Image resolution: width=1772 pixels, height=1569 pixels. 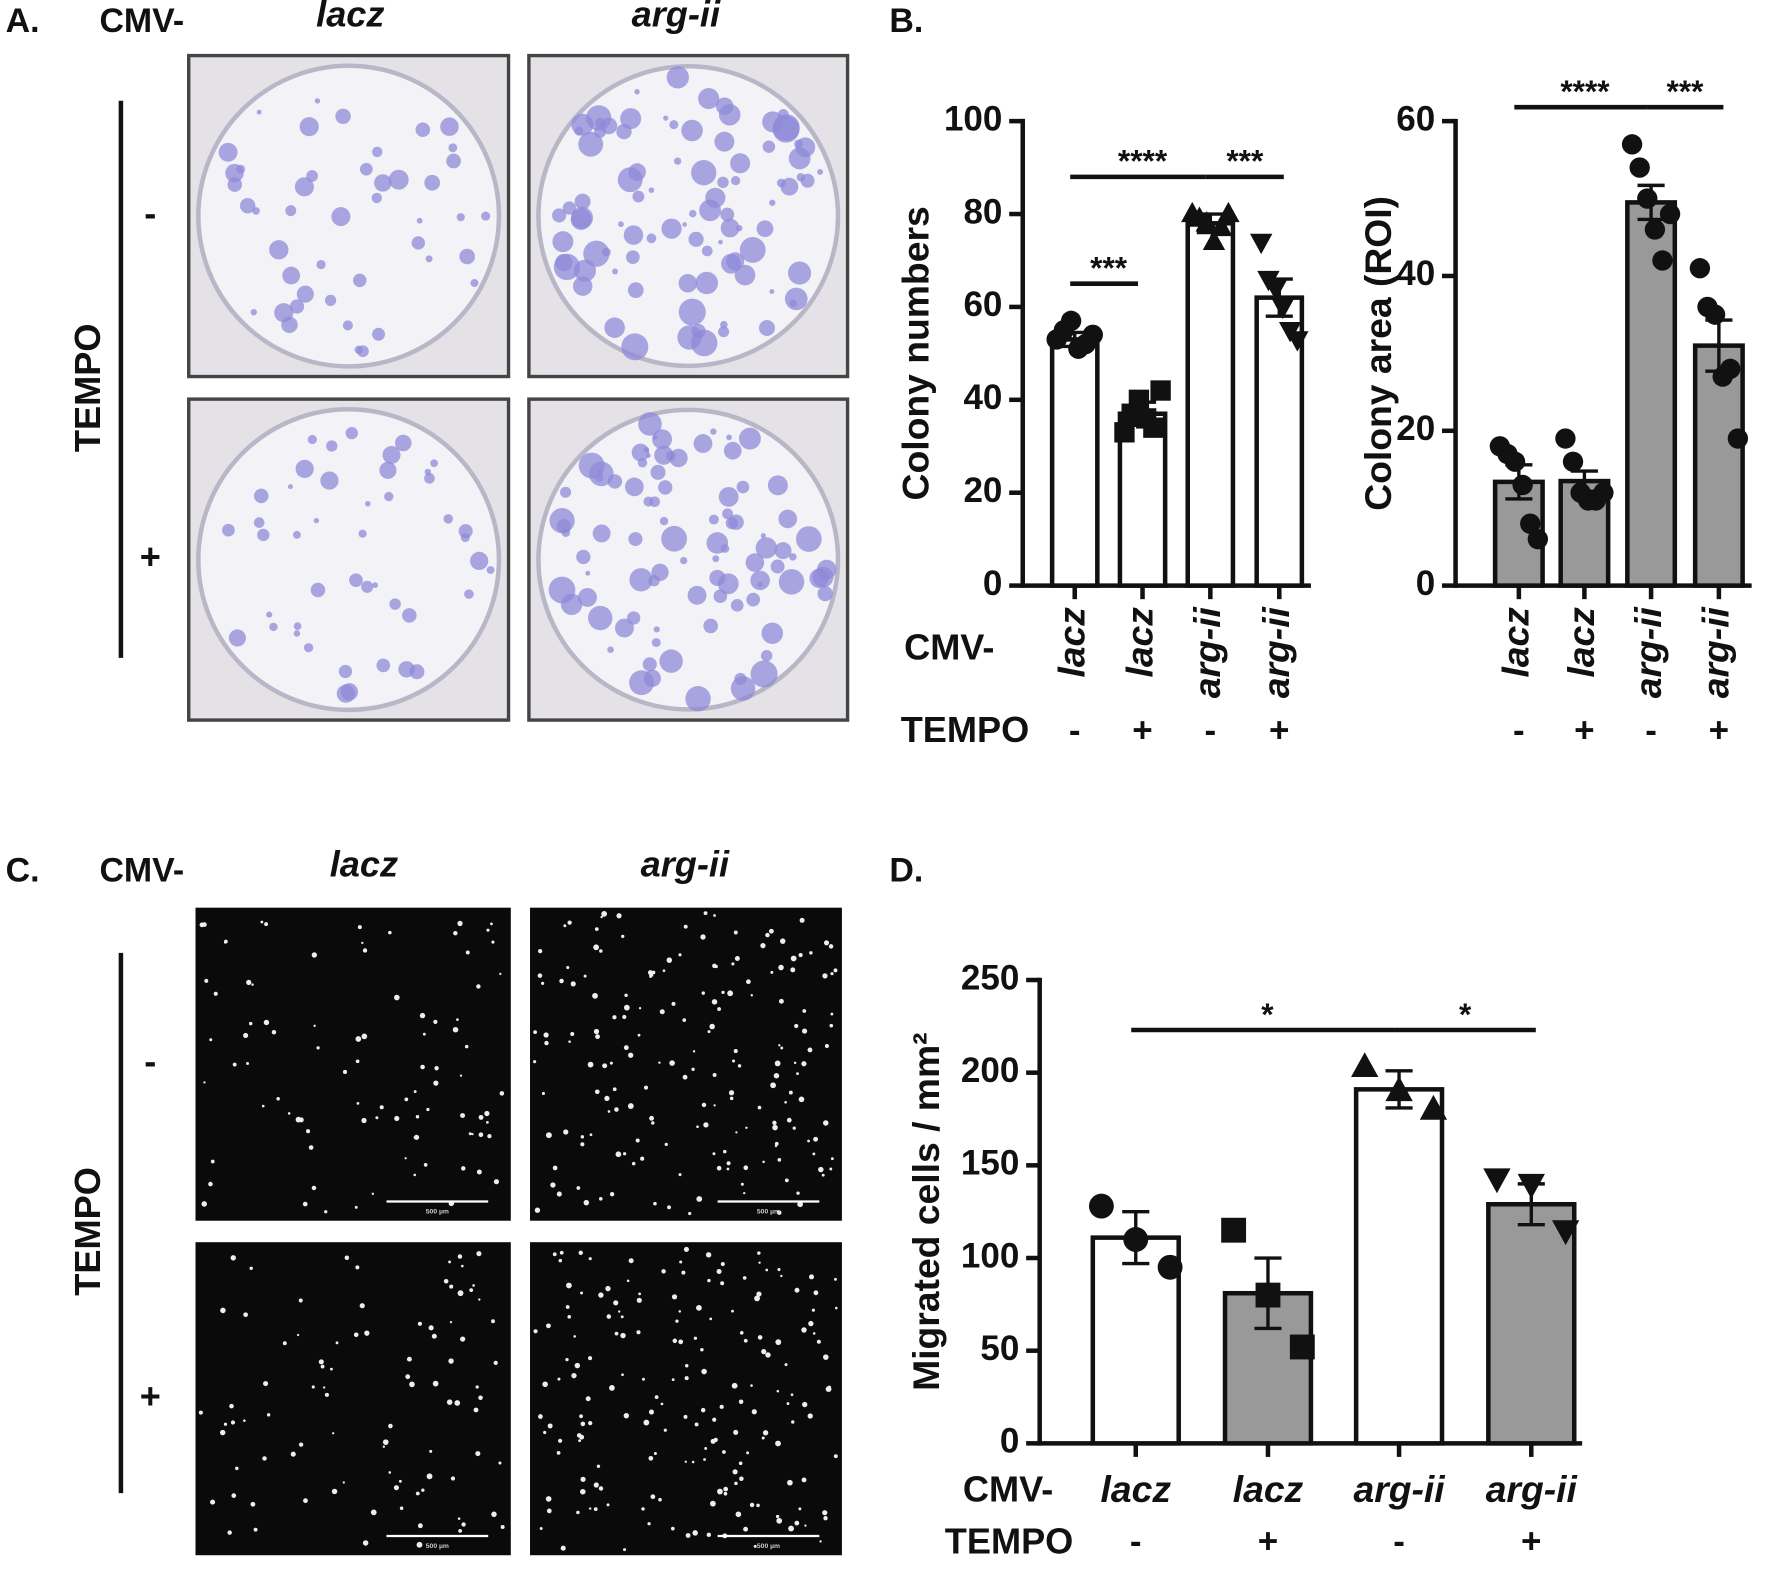 What do you see at coordinates (906, 21) in the screenshot?
I see `panel-label: B.` at bounding box center [906, 21].